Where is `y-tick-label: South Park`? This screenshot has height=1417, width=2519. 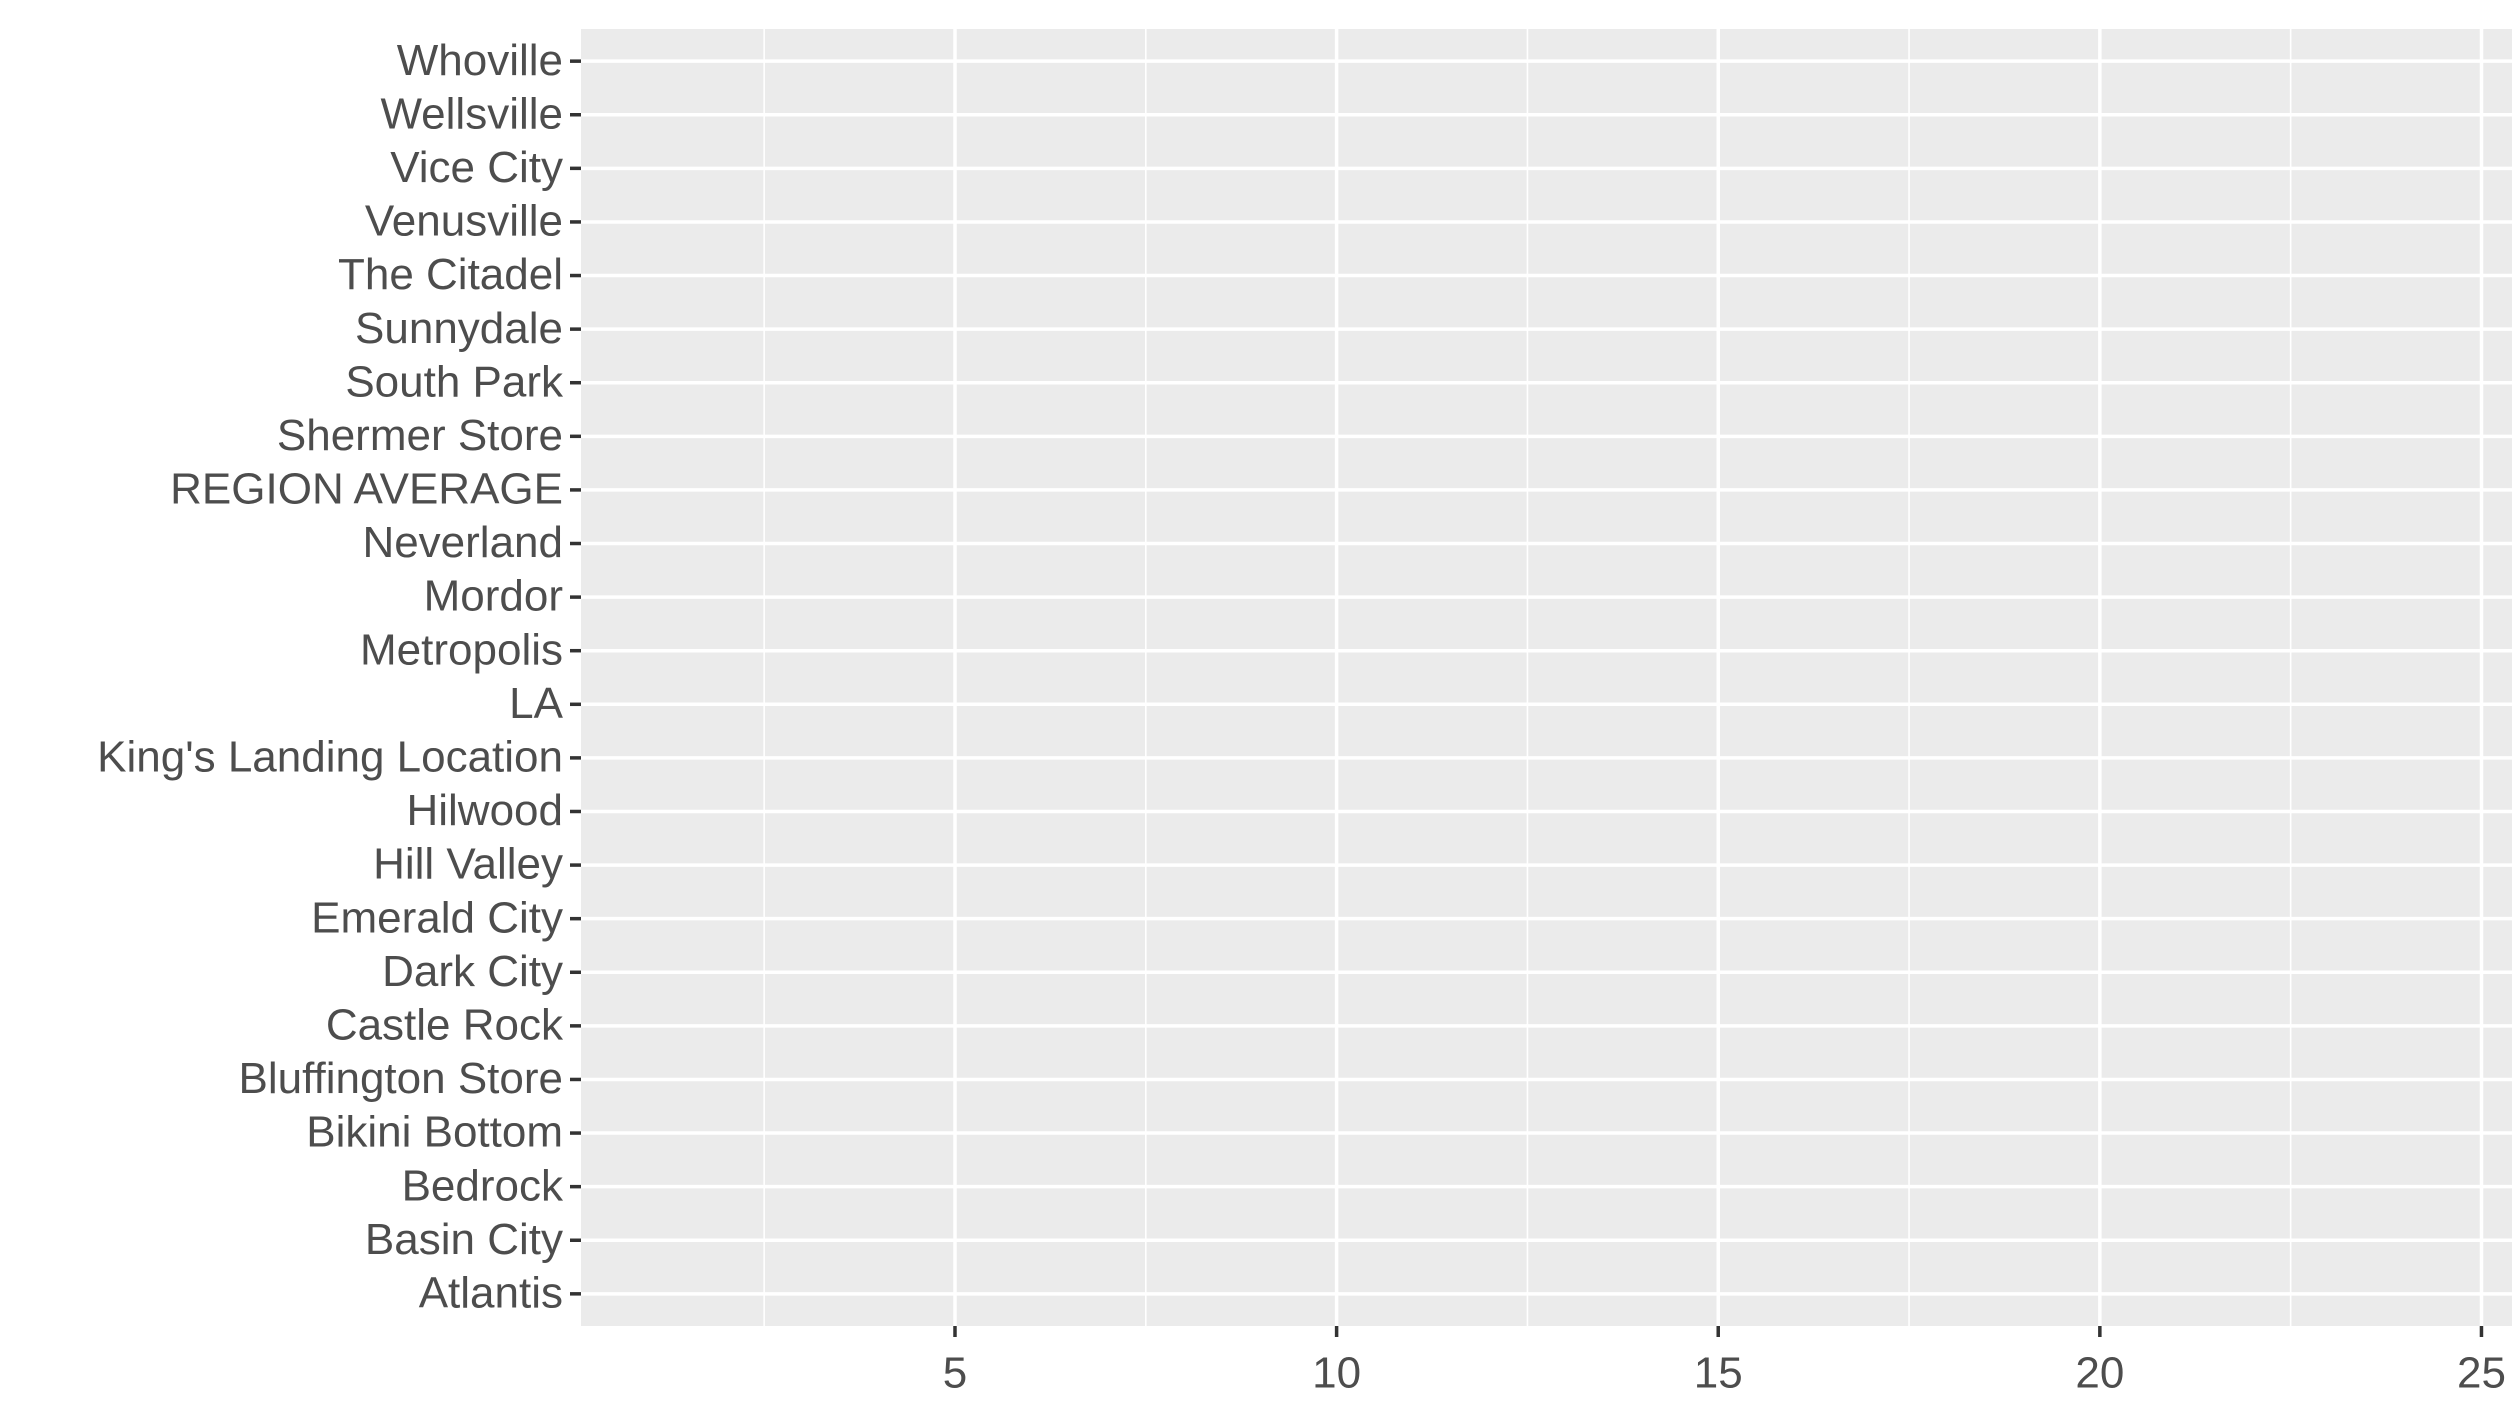 y-tick-label: South Park is located at coordinates (454, 381).